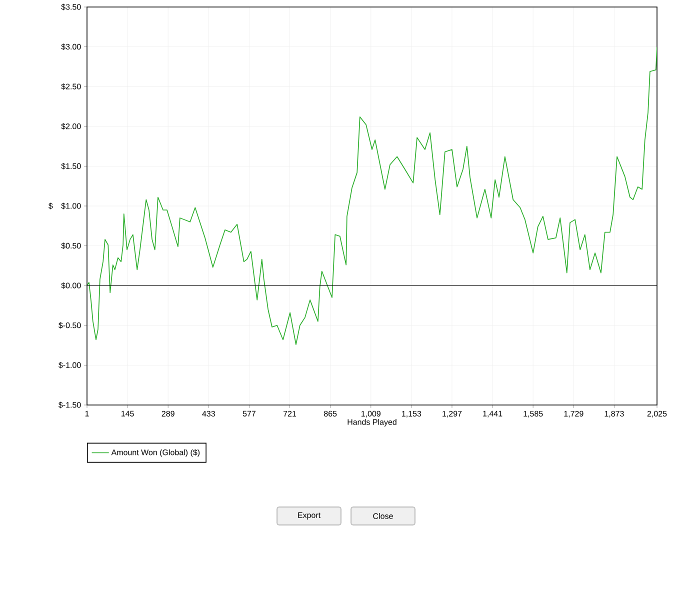  I want to click on y-tick-label: $1.00, so click(71, 206).